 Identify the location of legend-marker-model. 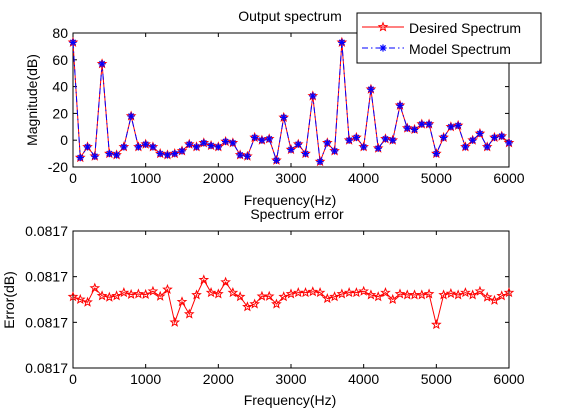
(383, 48).